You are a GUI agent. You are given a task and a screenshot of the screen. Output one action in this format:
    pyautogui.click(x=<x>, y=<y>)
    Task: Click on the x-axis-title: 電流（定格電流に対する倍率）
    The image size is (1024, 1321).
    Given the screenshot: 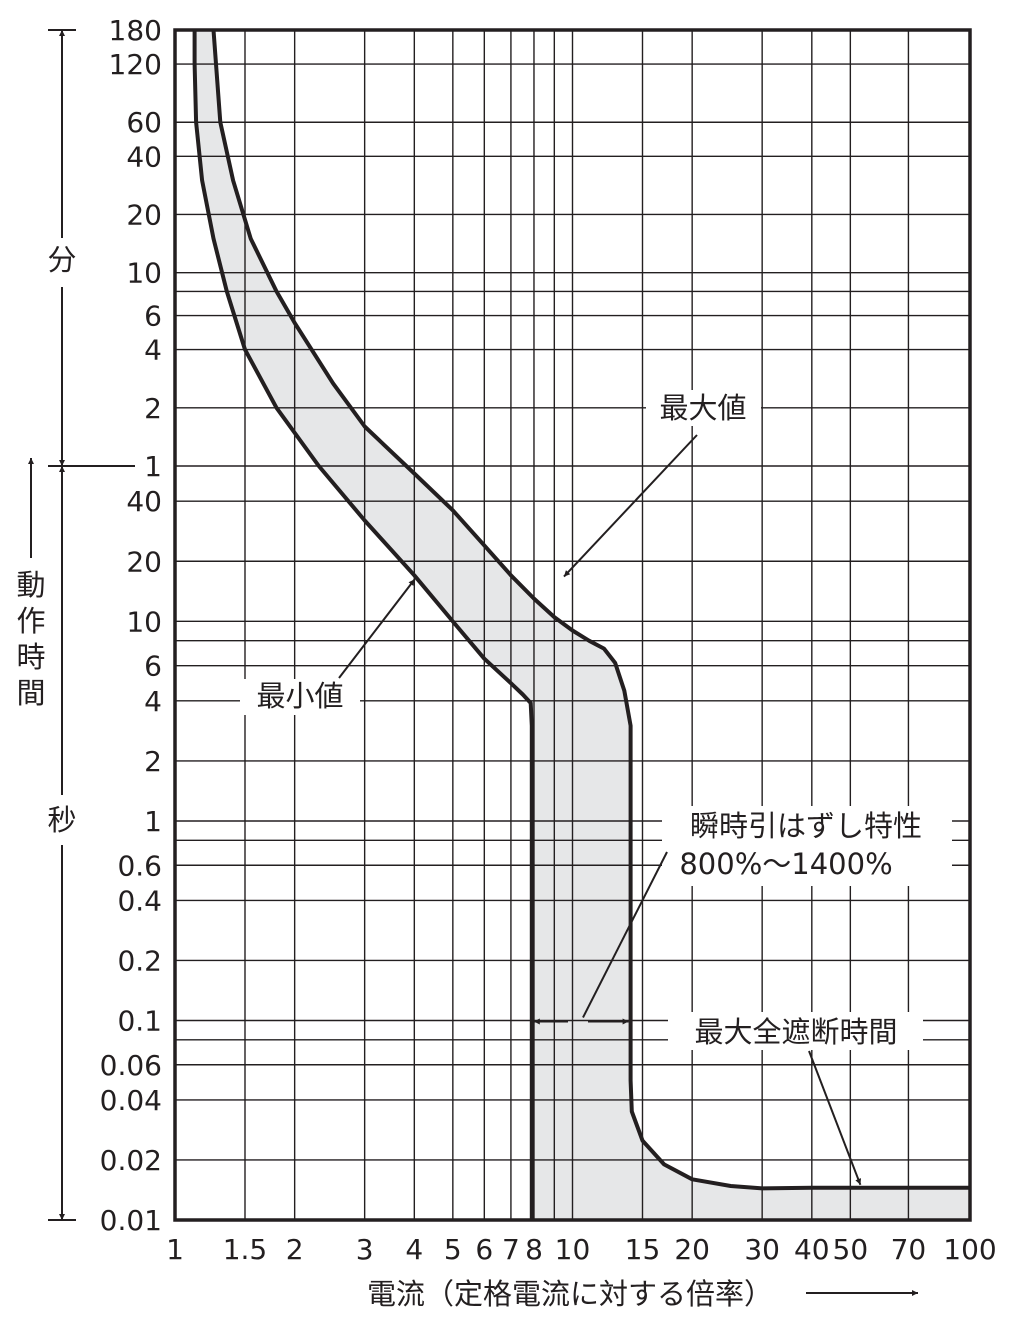 What is the action you would take?
    pyautogui.click(x=570, y=1294)
    